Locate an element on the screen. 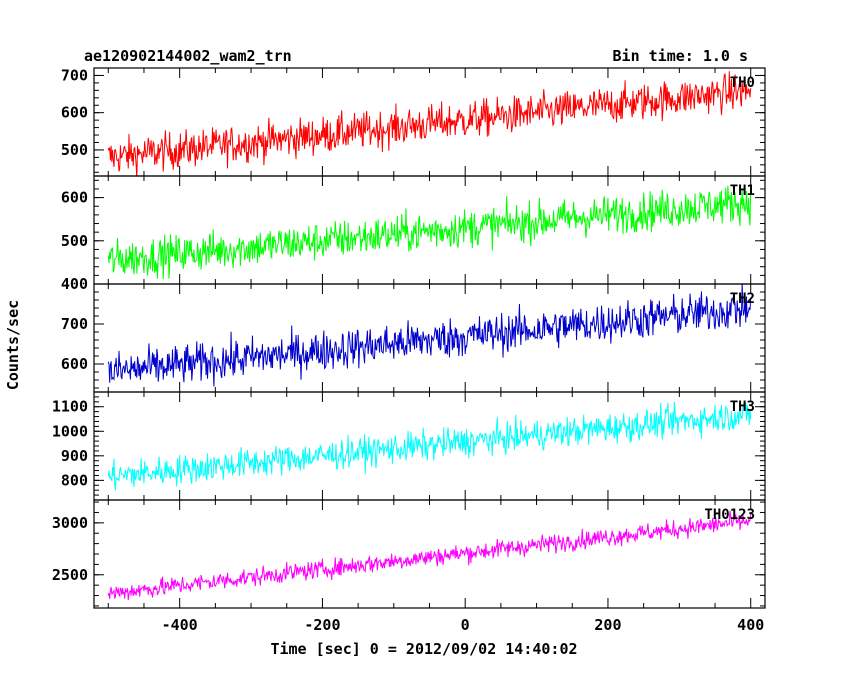 The height and width of the screenshot is (680, 850). x-tick-label: 0 is located at coordinates (465, 625).